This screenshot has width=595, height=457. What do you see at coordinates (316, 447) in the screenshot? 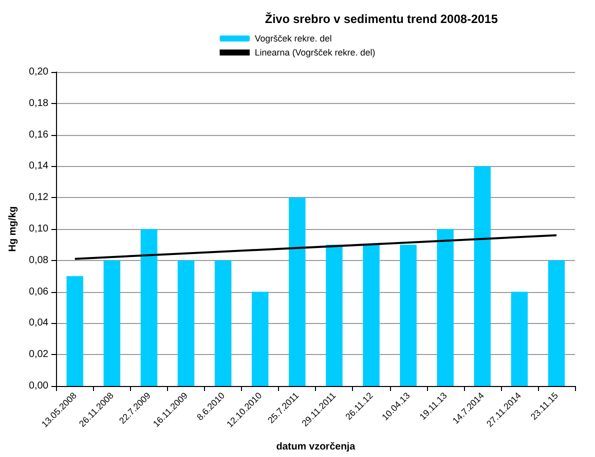
I see `x-axis-title: datum vzorčenja` at bounding box center [316, 447].